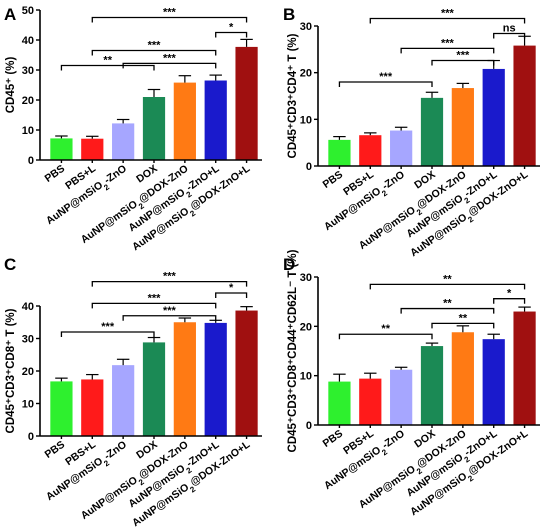  I want to click on y-tick-label-A-20: 20, so click(28, 101).